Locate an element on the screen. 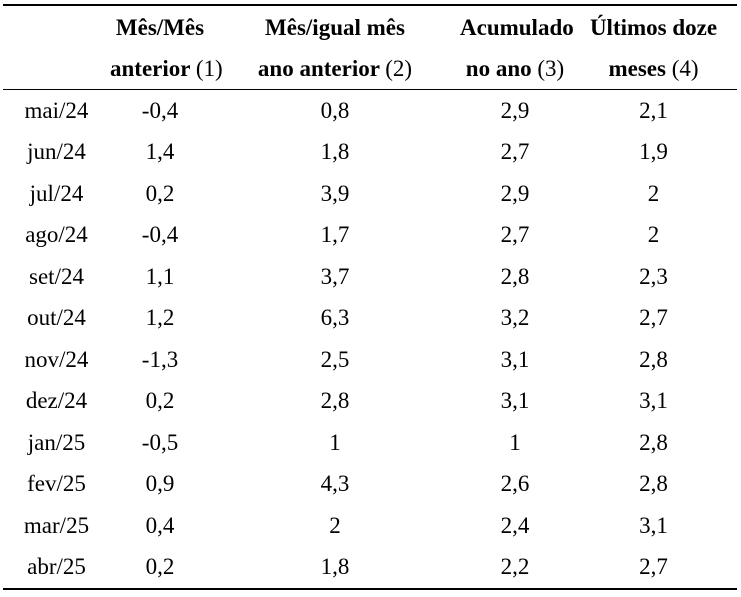  header-line1: Mês/Mês is located at coordinates (160, 27).